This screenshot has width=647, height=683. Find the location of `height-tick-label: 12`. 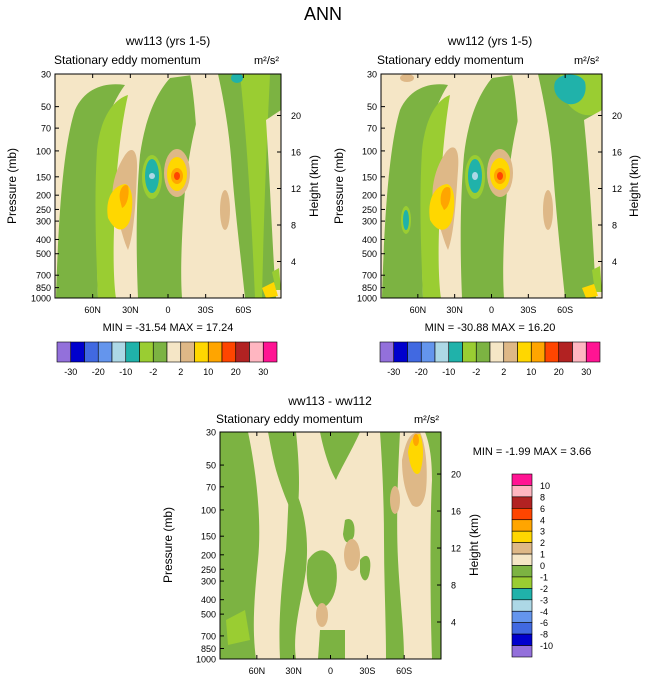

height-tick-label: 12 is located at coordinates (617, 189).